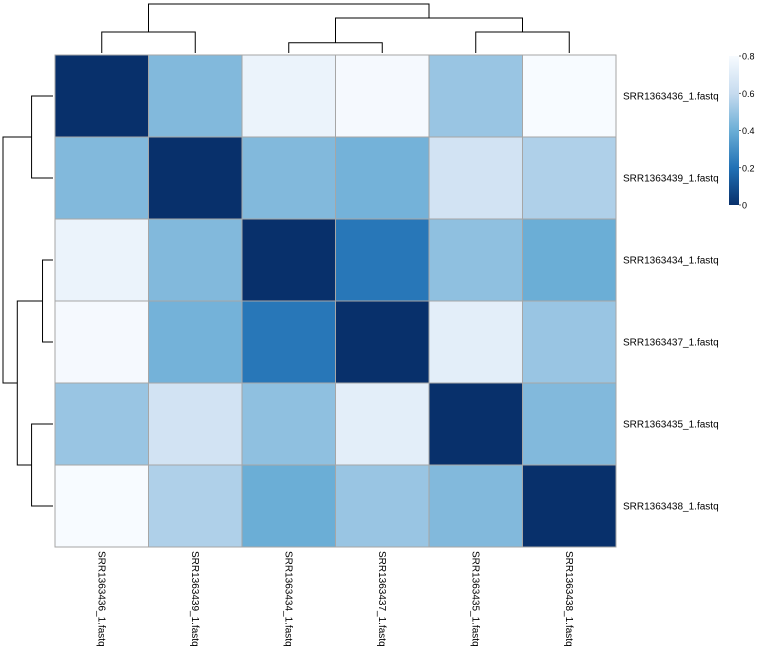  I want to click on legend-tick-label: 0.4, so click(748, 131).